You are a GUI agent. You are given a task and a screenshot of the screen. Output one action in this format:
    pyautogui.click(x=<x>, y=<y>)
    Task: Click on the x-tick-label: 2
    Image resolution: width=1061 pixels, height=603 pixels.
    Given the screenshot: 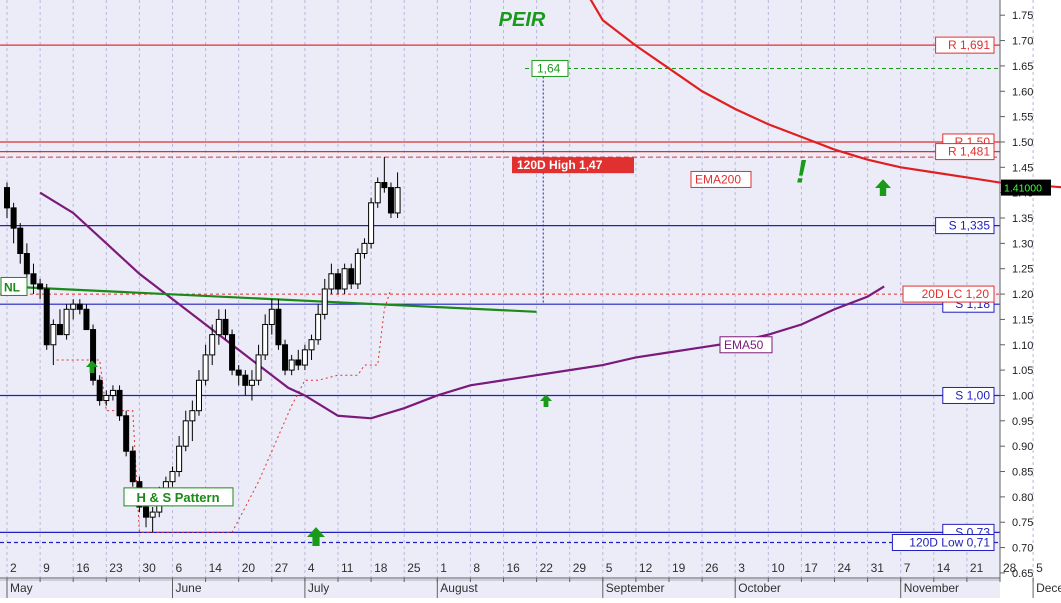 What is the action you would take?
    pyautogui.click(x=13, y=568)
    